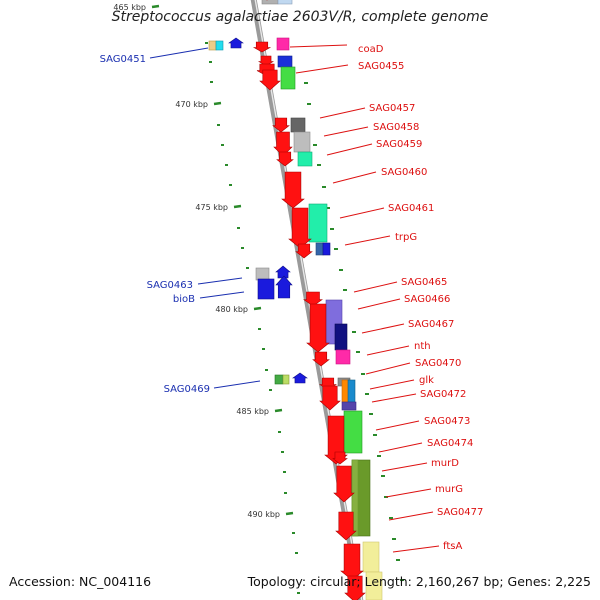 This screenshot has width=600, height=600. What do you see at coordinates (396, 127) in the screenshot?
I see `gene-label-SAG0458: SAG0458` at bounding box center [396, 127].